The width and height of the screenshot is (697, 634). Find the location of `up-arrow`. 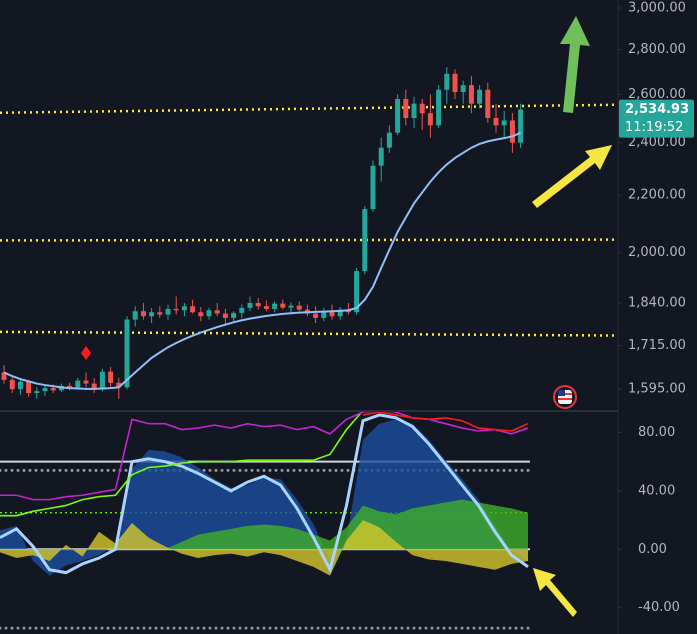

up-arrow is located at coordinates (575, 64).